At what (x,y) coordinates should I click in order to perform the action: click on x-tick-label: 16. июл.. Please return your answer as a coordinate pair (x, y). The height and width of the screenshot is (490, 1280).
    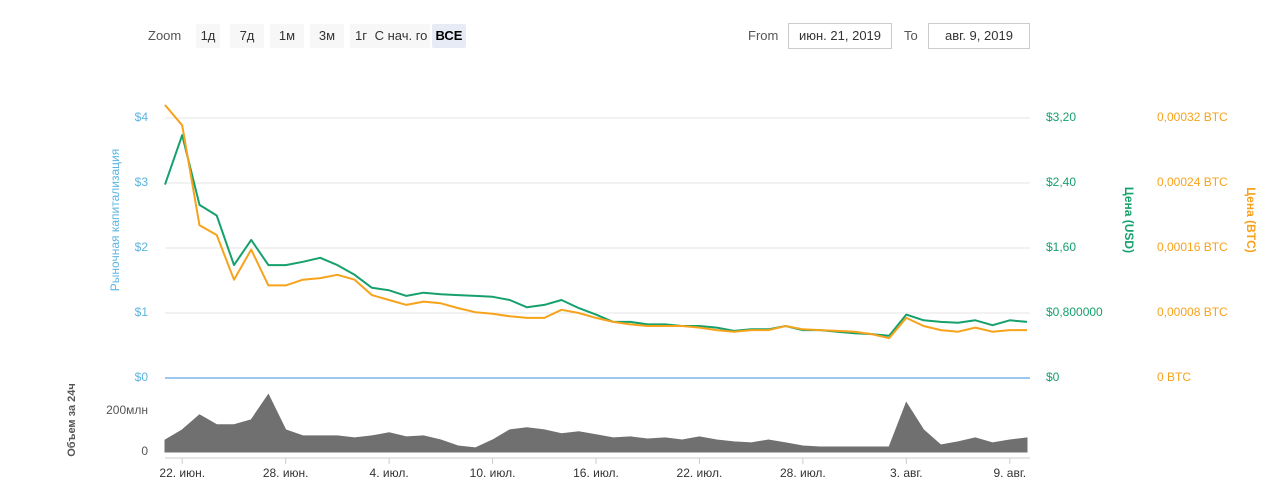
    Looking at the image, I should click on (596, 473).